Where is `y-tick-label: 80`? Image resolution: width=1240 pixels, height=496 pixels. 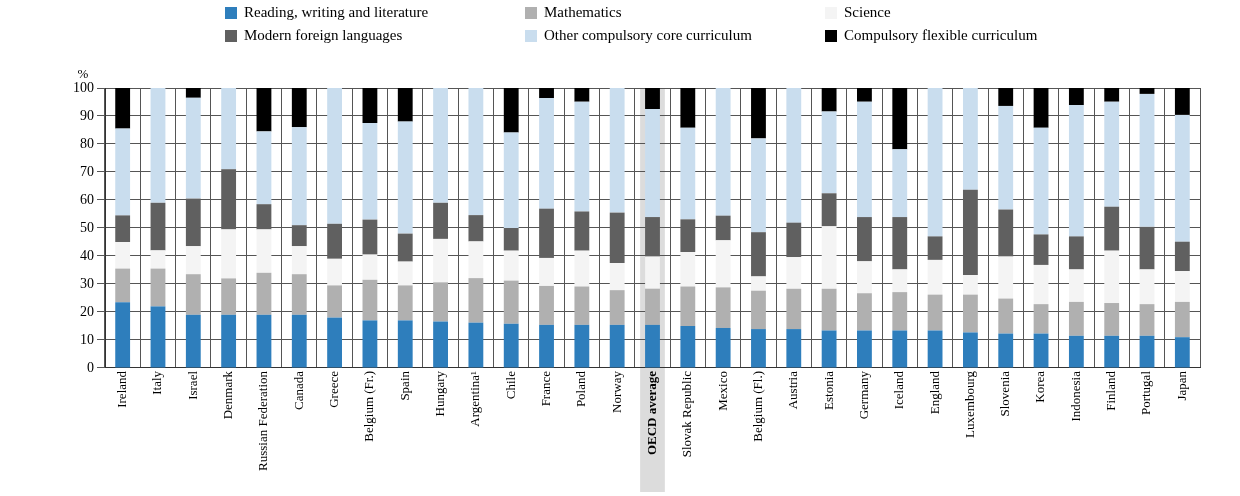 y-tick-label: 80 is located at coordinates (87, 143).